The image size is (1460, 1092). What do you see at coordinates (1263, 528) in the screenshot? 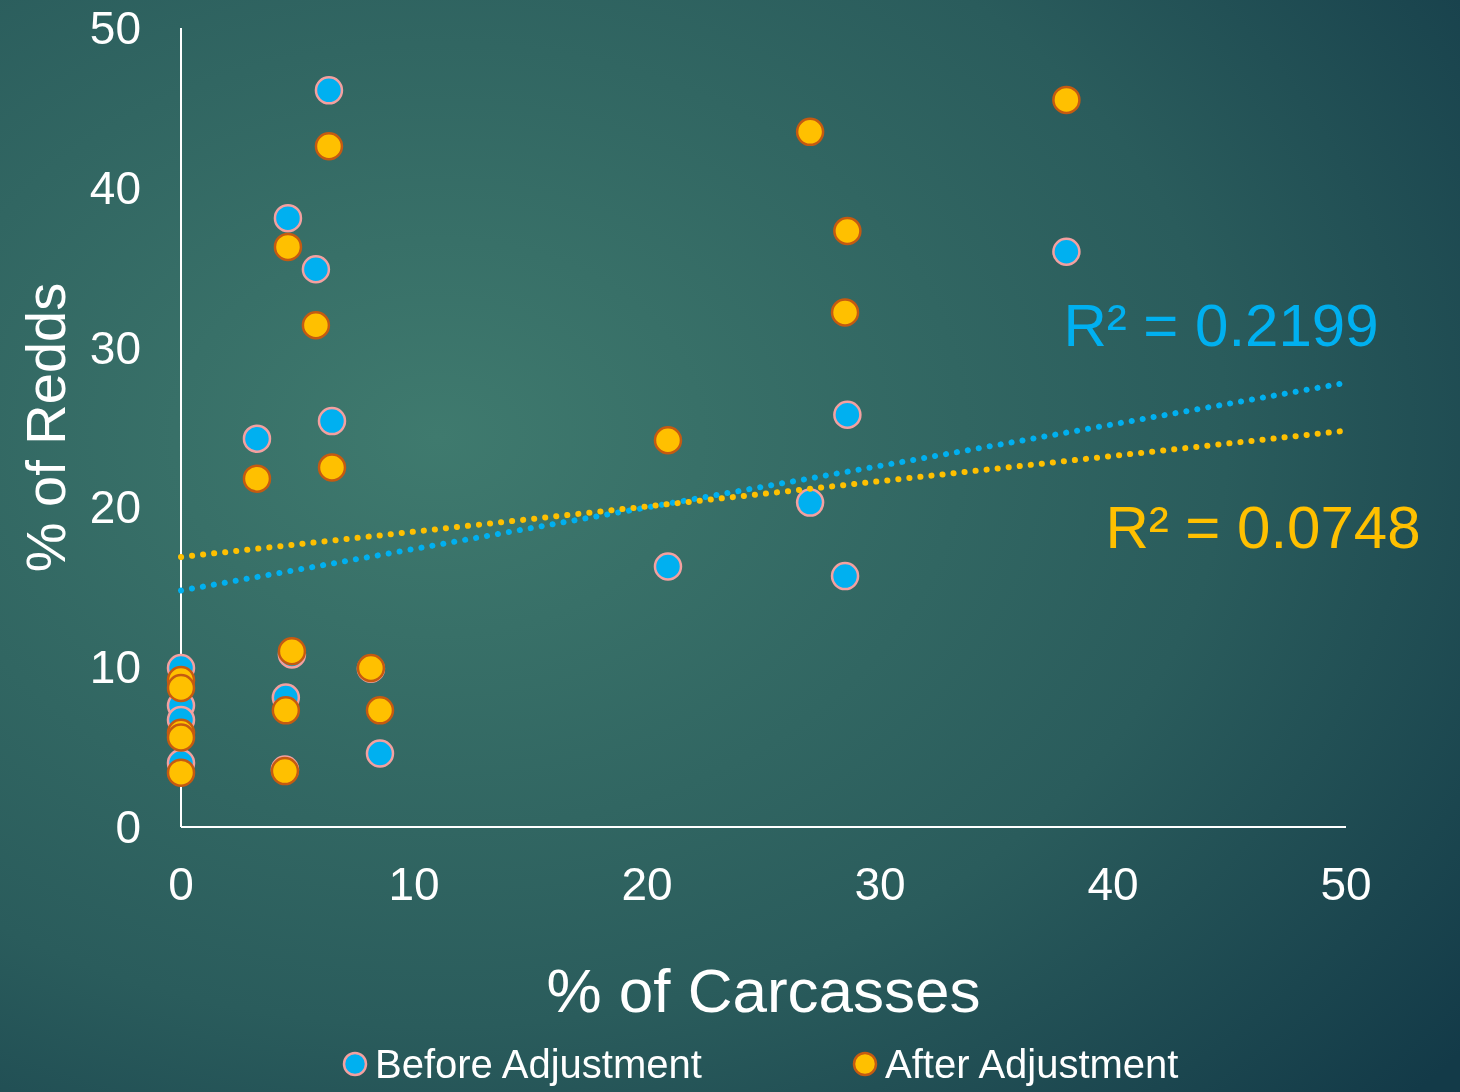
I see `annotation: R² = 0.0748` at bounding box center [1263, 528].